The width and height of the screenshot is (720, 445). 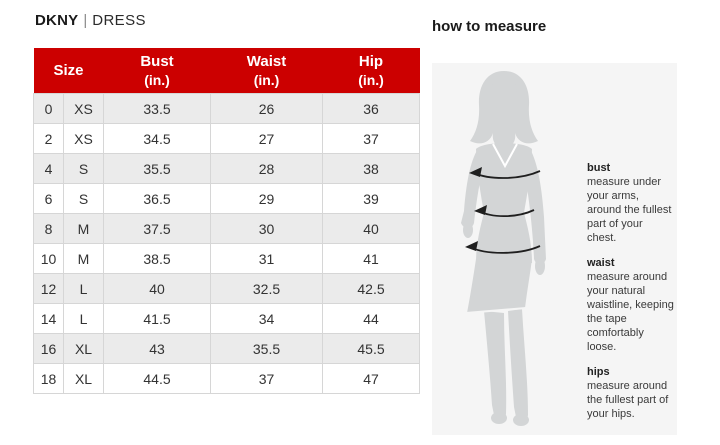 I want to click on cell-waist: 31, so click(x=267, y=258).